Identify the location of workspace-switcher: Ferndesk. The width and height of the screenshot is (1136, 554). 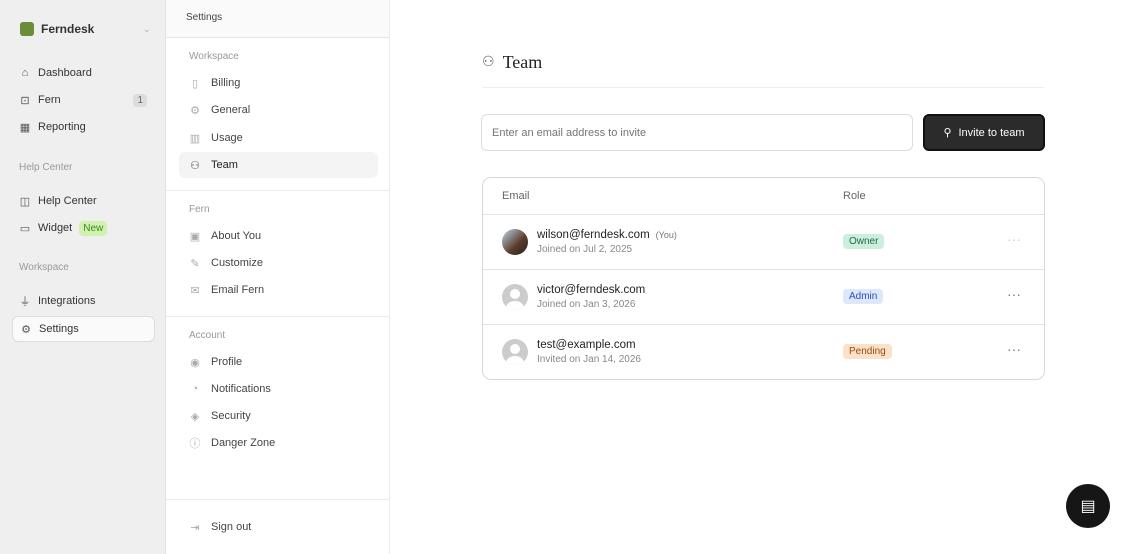
(57, 29).